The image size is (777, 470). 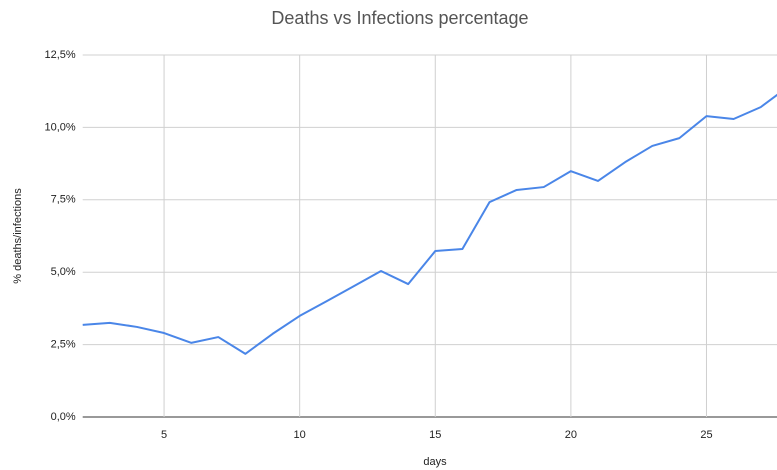 I want to click on x-axis-label: days, so click(x=435, y=462).